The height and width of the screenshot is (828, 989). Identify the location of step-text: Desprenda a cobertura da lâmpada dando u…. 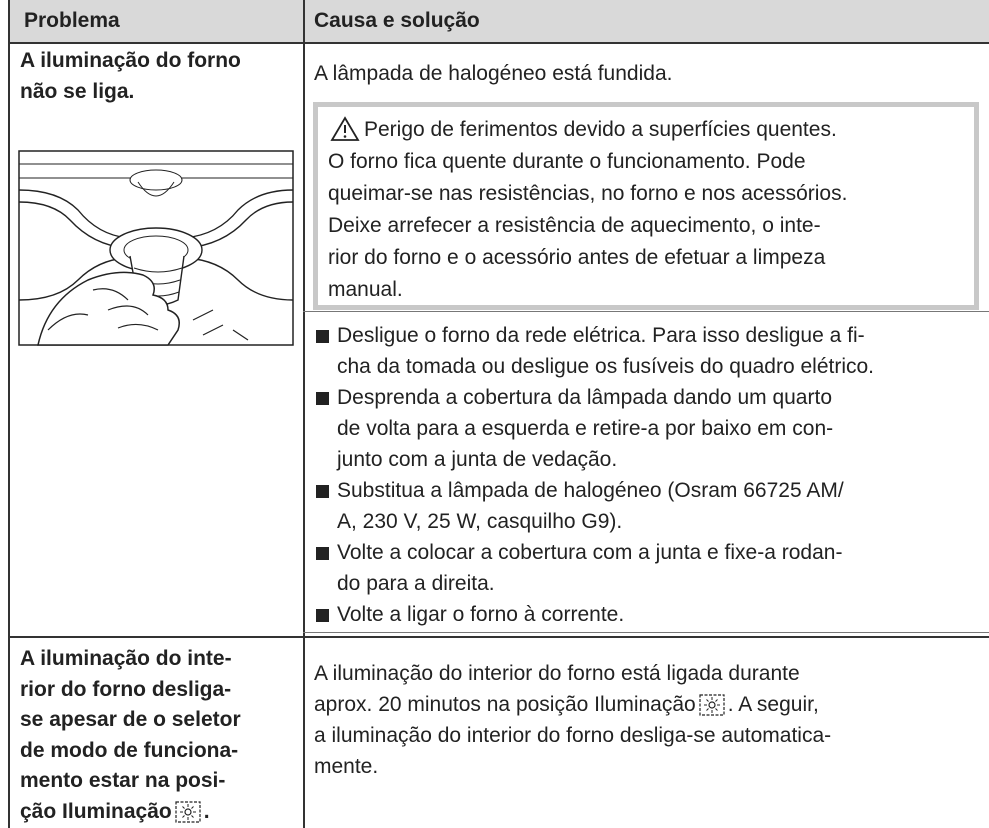
(584, 397).